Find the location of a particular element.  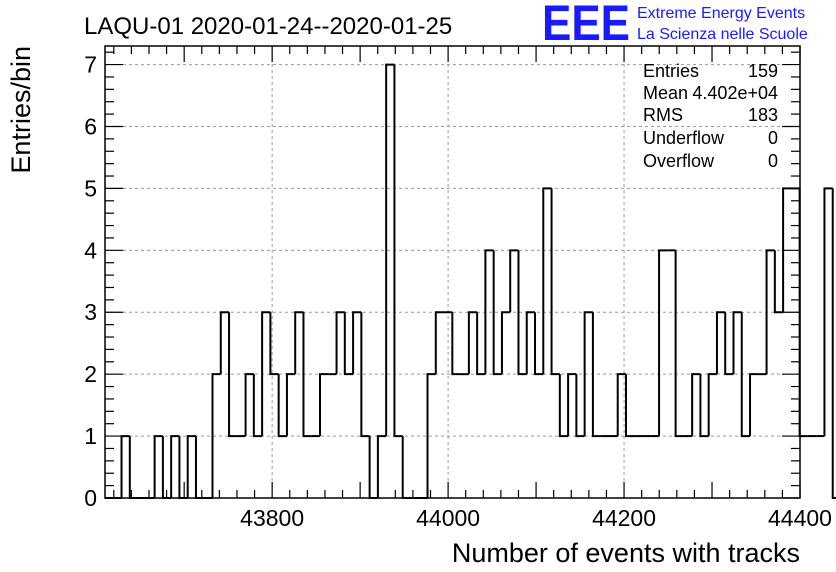

y-tick-label: 4 is located at coordinates (90, 250).